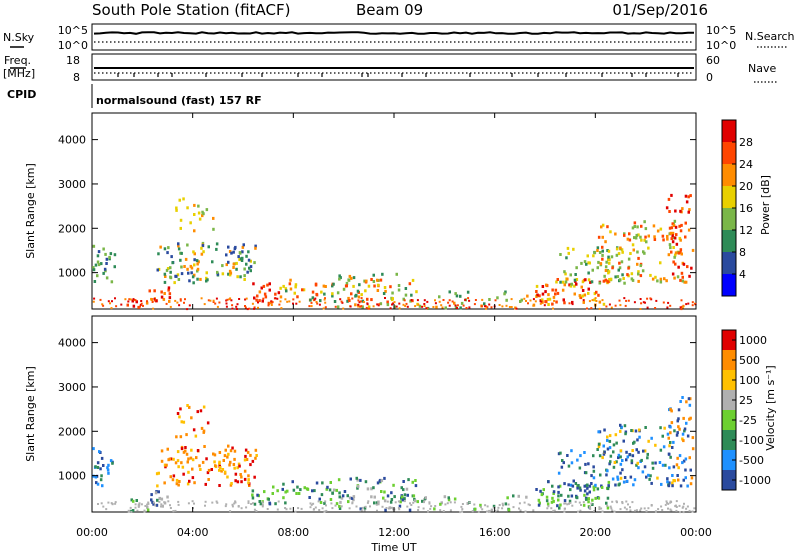 This screenshot has height=554, width=800. What do you see at coordinates (394, 37) in the screenshot?
I see `sky-panel-frame` at bounding box center [394, 37].